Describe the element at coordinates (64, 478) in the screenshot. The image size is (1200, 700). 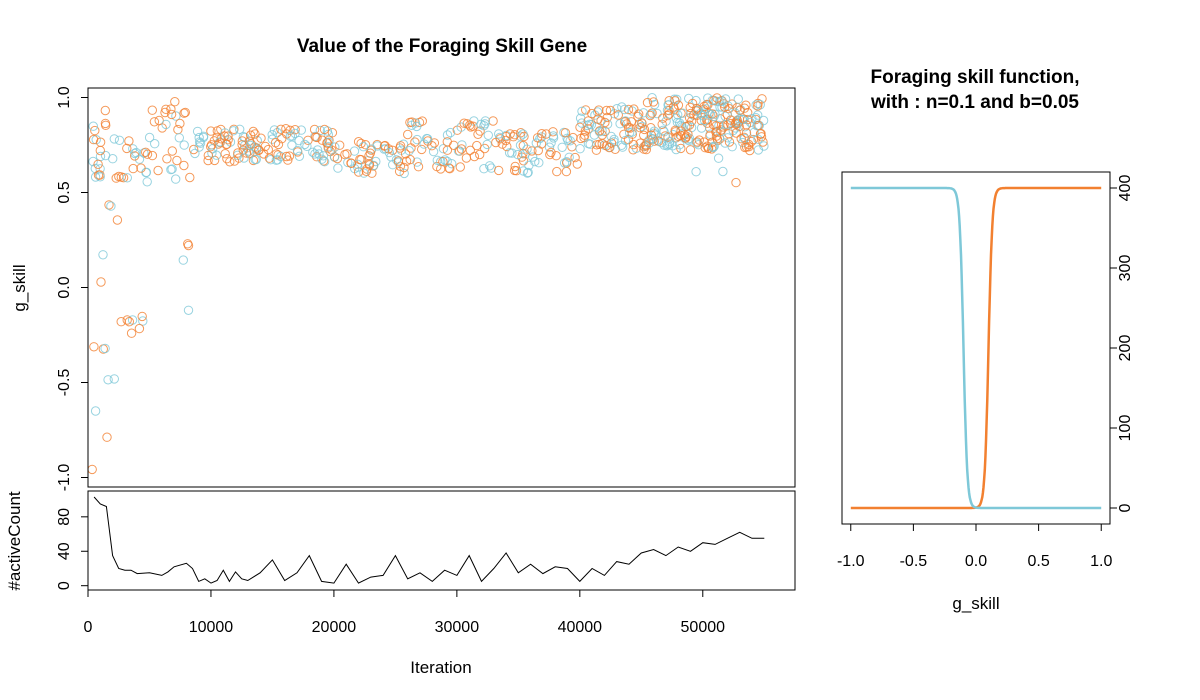
I see `y-tick-label: -1.0` at that location.